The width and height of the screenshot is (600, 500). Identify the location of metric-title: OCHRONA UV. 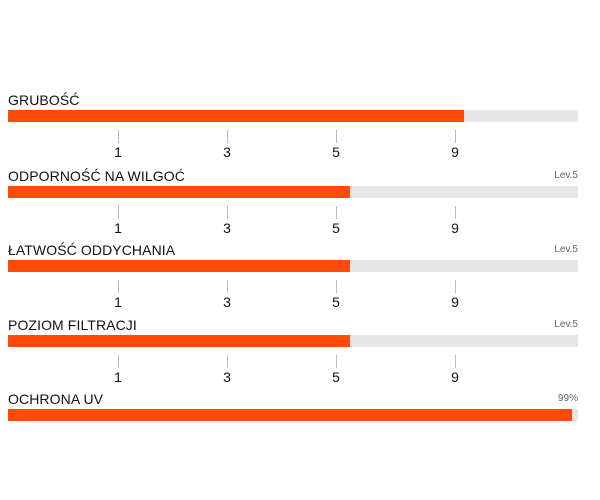
(56, 399).